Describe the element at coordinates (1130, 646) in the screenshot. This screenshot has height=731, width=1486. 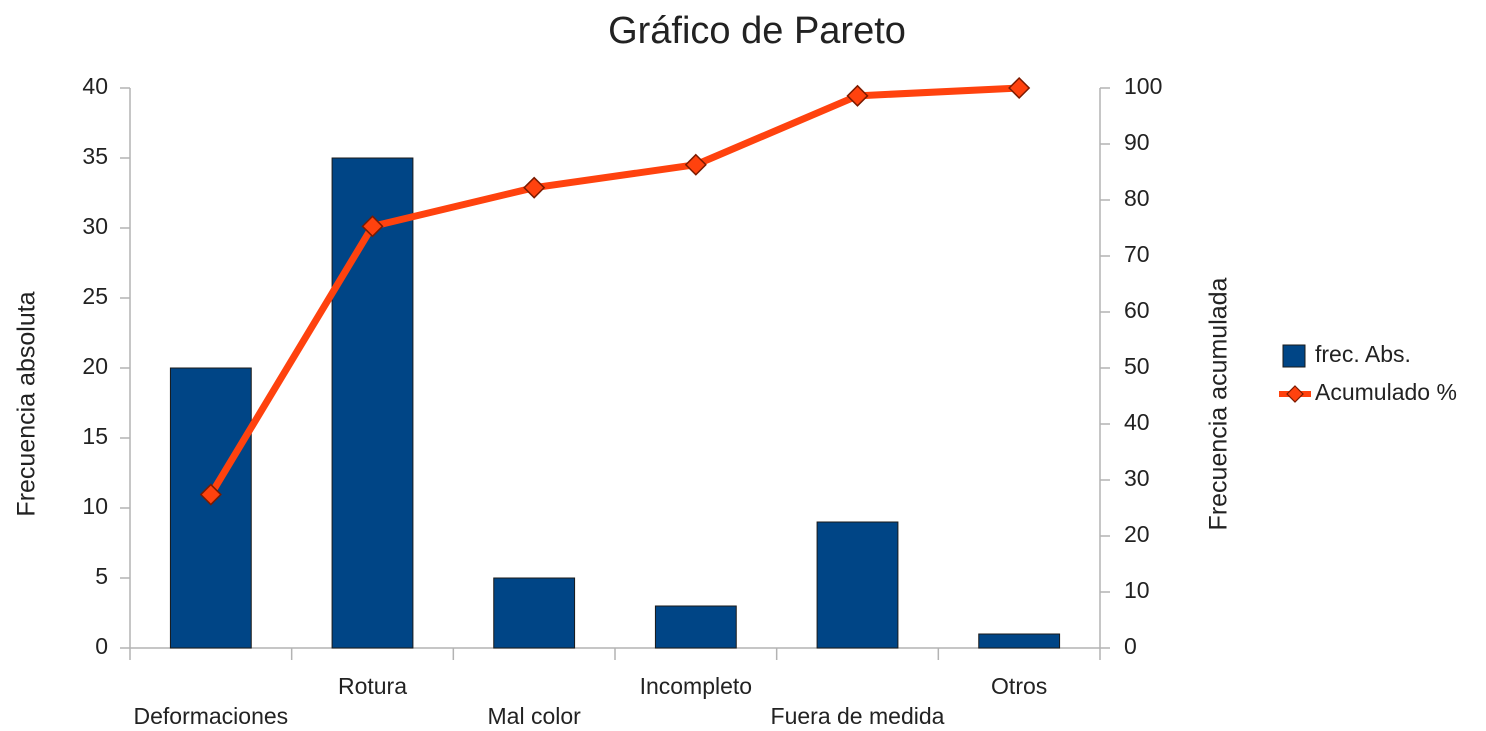
I see `y2-tick-label: 0` at that location.